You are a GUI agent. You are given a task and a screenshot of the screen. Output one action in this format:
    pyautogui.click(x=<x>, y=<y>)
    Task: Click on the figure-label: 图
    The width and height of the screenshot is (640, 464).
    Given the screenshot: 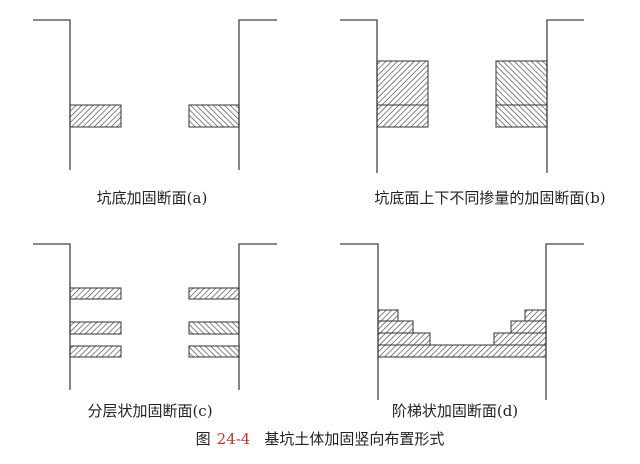 What is the action you would take?
    pyautogui.click(x=203, y=439)
    